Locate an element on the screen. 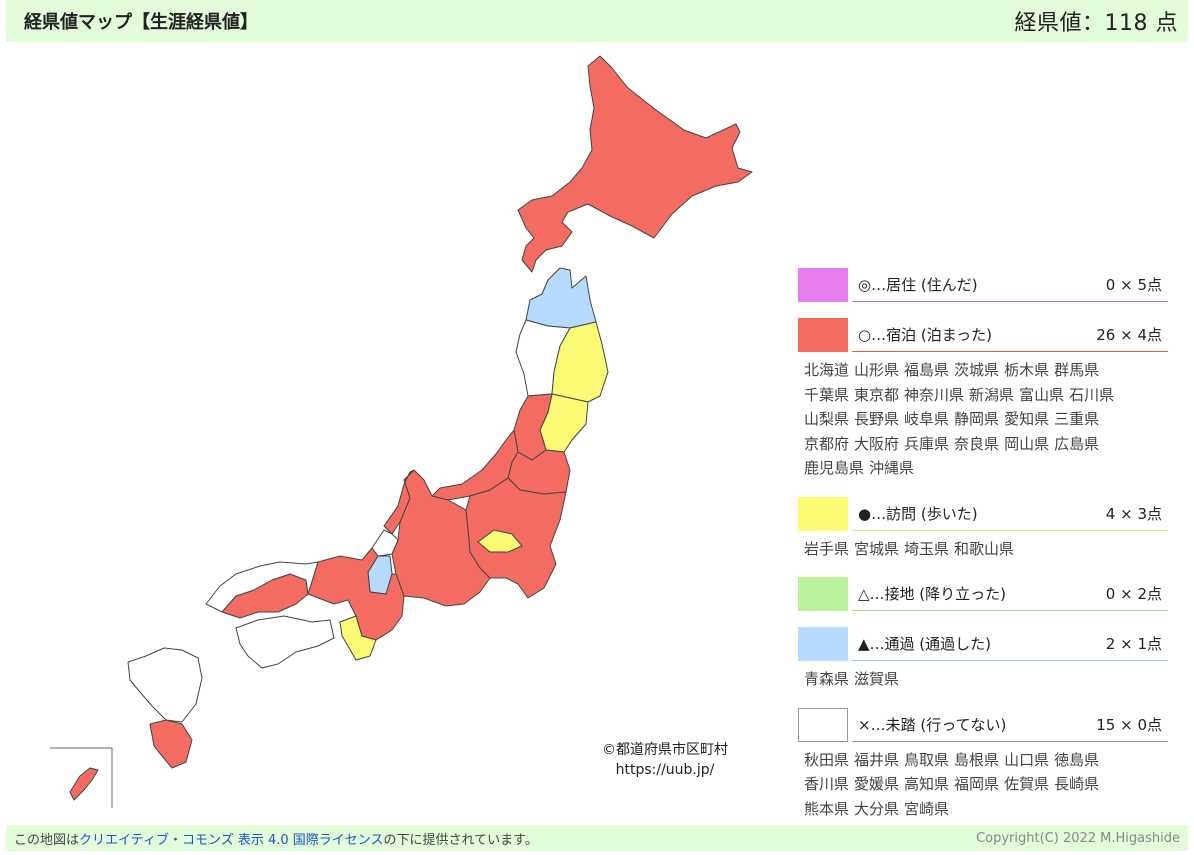 The width and height of the screenshot is (1194, 855). prefecture-name: 兵庫県 is located at coordinates (927, 443).